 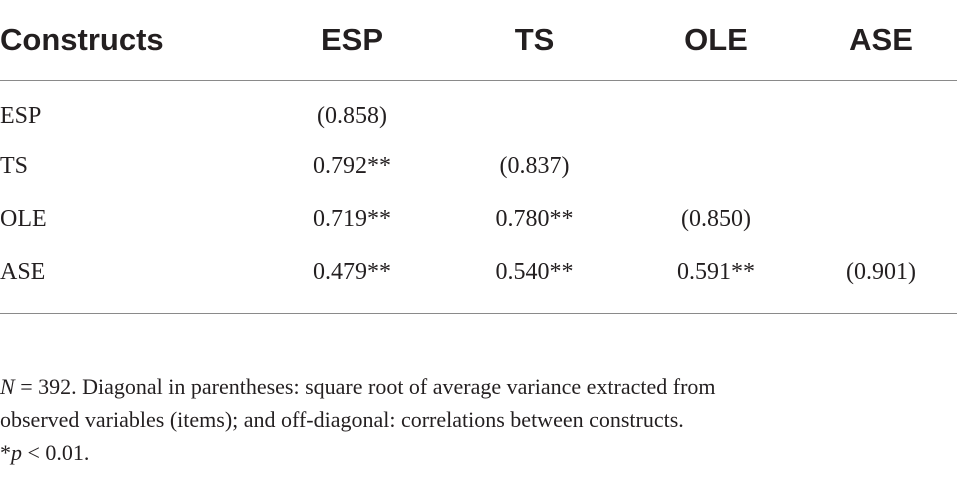 I want to click on footnote-star: *, so click(x=5, y=452).